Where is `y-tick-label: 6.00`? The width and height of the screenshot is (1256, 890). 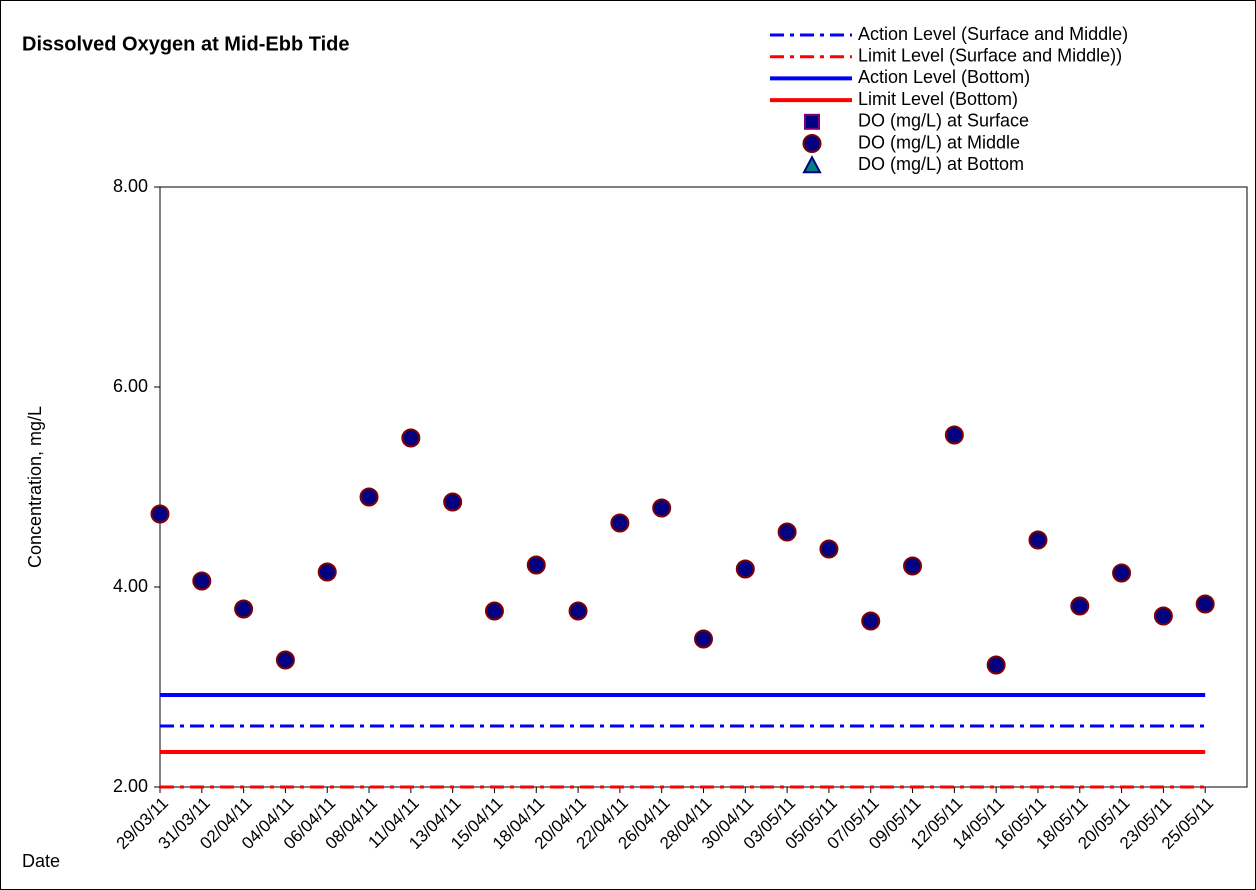
y-tick-label: 6.00 is located at coordinates (130, 386).